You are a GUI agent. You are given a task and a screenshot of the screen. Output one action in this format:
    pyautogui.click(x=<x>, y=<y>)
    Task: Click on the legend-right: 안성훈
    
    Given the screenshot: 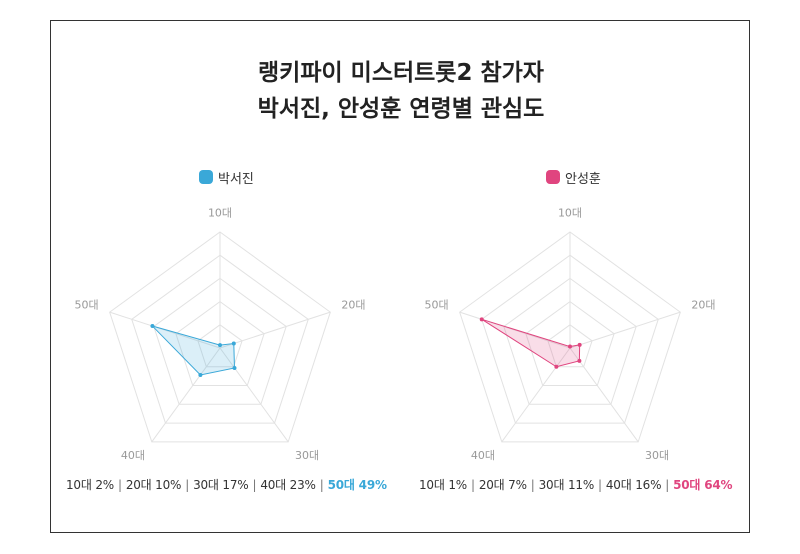 What is the action you would take?
    pyautogui.click(x=573, y=177)
    